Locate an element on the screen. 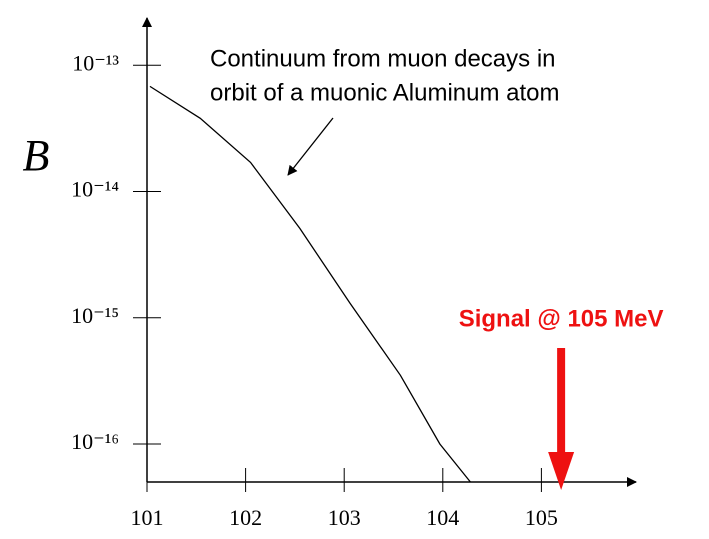 Image resolution: width=709 pixels, height=539 pixels. signal-arrow-head is located at coordinates (561, 471).